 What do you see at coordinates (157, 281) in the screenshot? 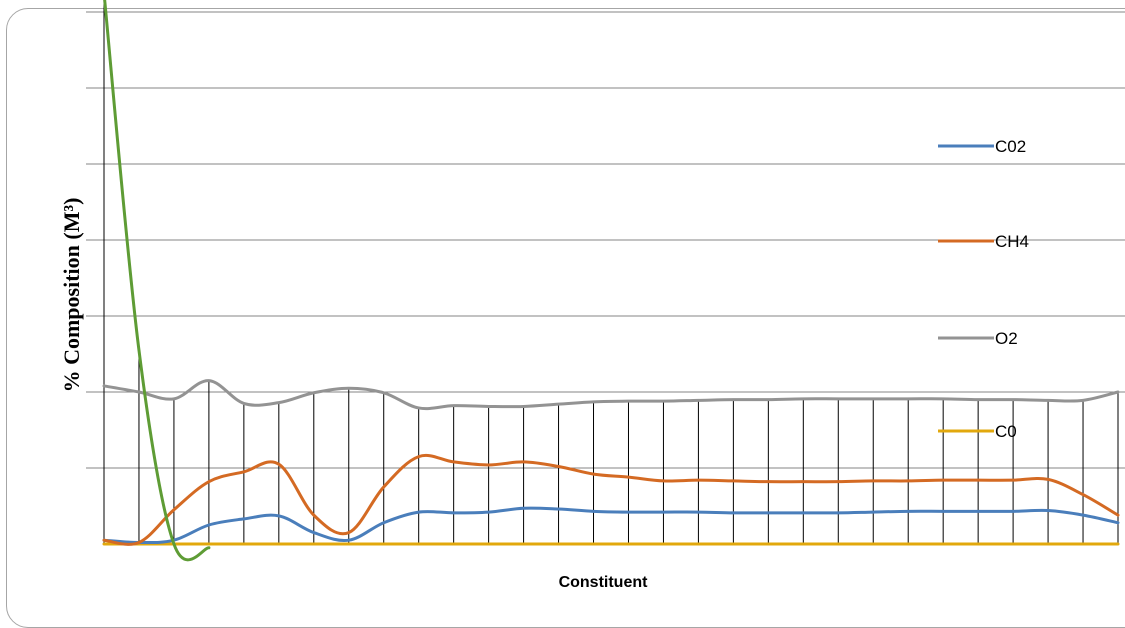
I see `series-line-unnamed` at bounding box center [157, 281].